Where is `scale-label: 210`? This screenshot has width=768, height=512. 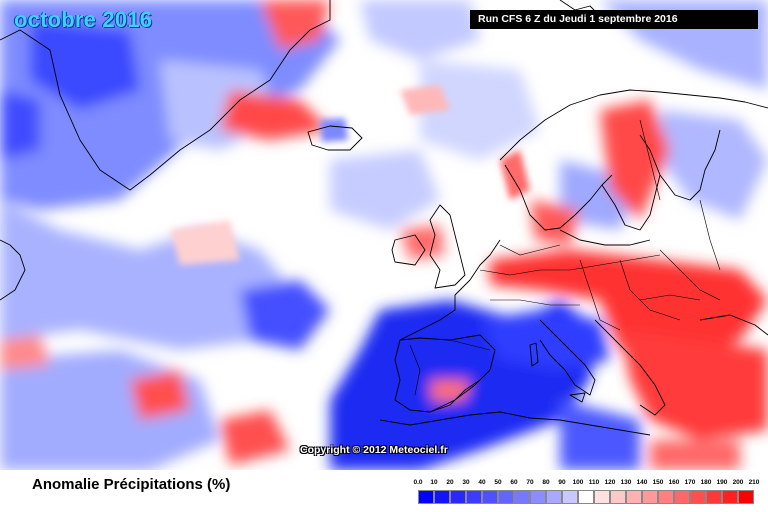
scale-label: 210 is located at coordinates (754, 482).